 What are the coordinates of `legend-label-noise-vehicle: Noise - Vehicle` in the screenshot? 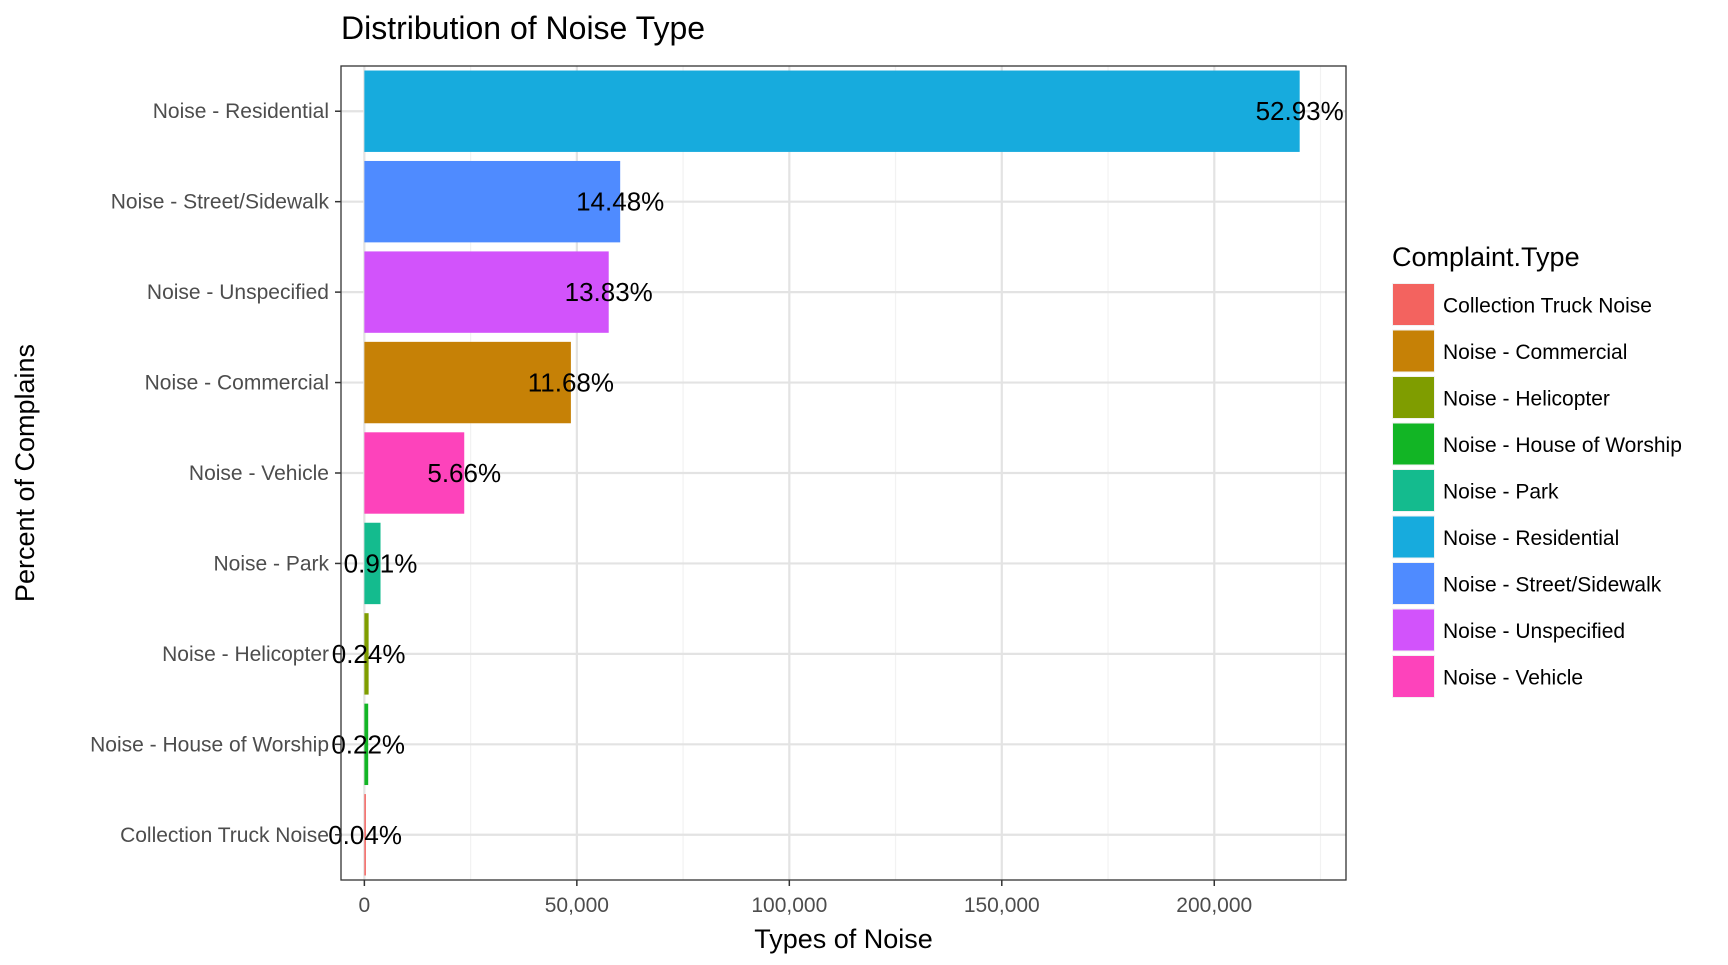 It's located at (1513, 678).